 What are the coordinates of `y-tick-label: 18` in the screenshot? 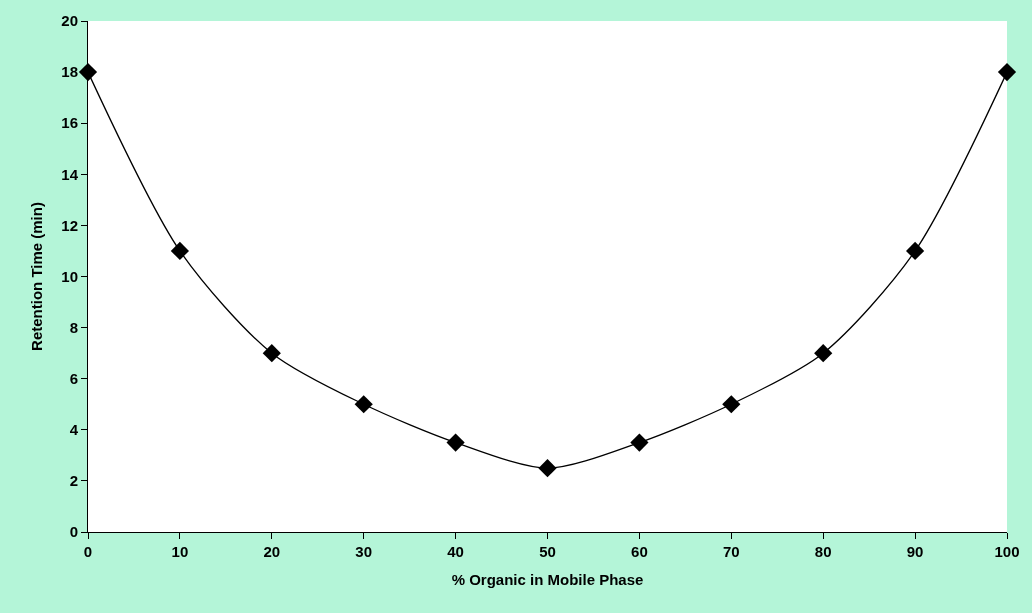 It's located at (69, 72).